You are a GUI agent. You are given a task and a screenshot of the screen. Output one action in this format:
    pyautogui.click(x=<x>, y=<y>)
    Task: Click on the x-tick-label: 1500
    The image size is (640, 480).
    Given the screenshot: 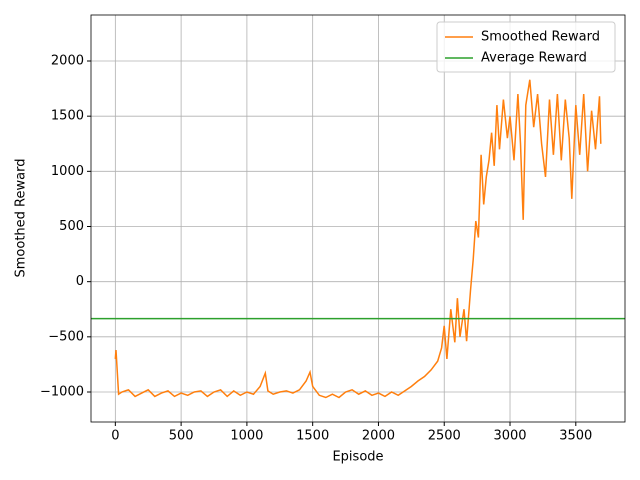 What is the action you would take?
    pyautogui.click(x=312, y=436)
    